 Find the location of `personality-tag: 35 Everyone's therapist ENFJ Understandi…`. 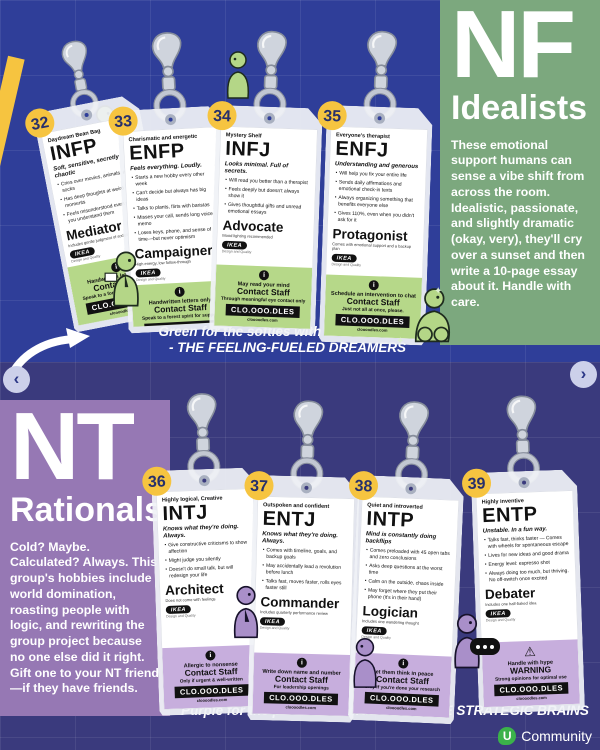

personality-tag: 35 Everyone's therapist ENFJ Understandi… is located at coordinates (376, 183).